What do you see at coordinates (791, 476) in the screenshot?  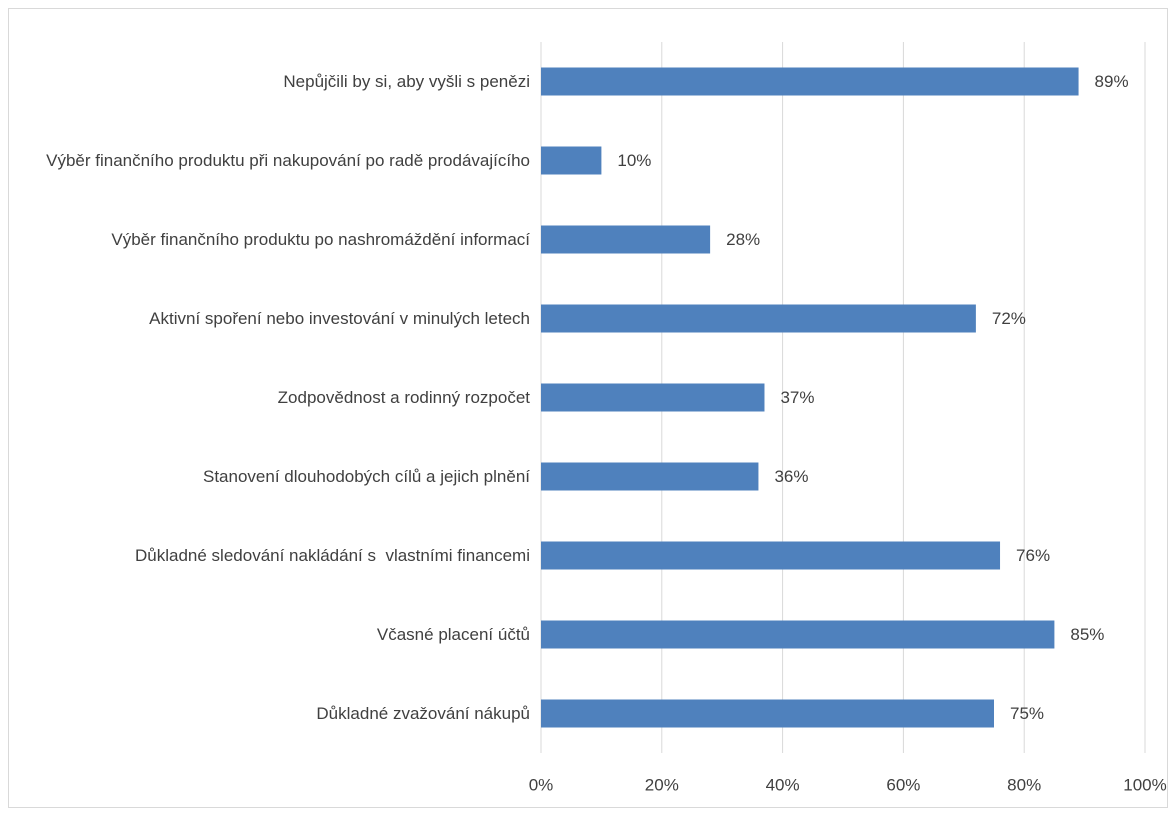 I see `data-label: 36%` at bounding box center [791, 476].